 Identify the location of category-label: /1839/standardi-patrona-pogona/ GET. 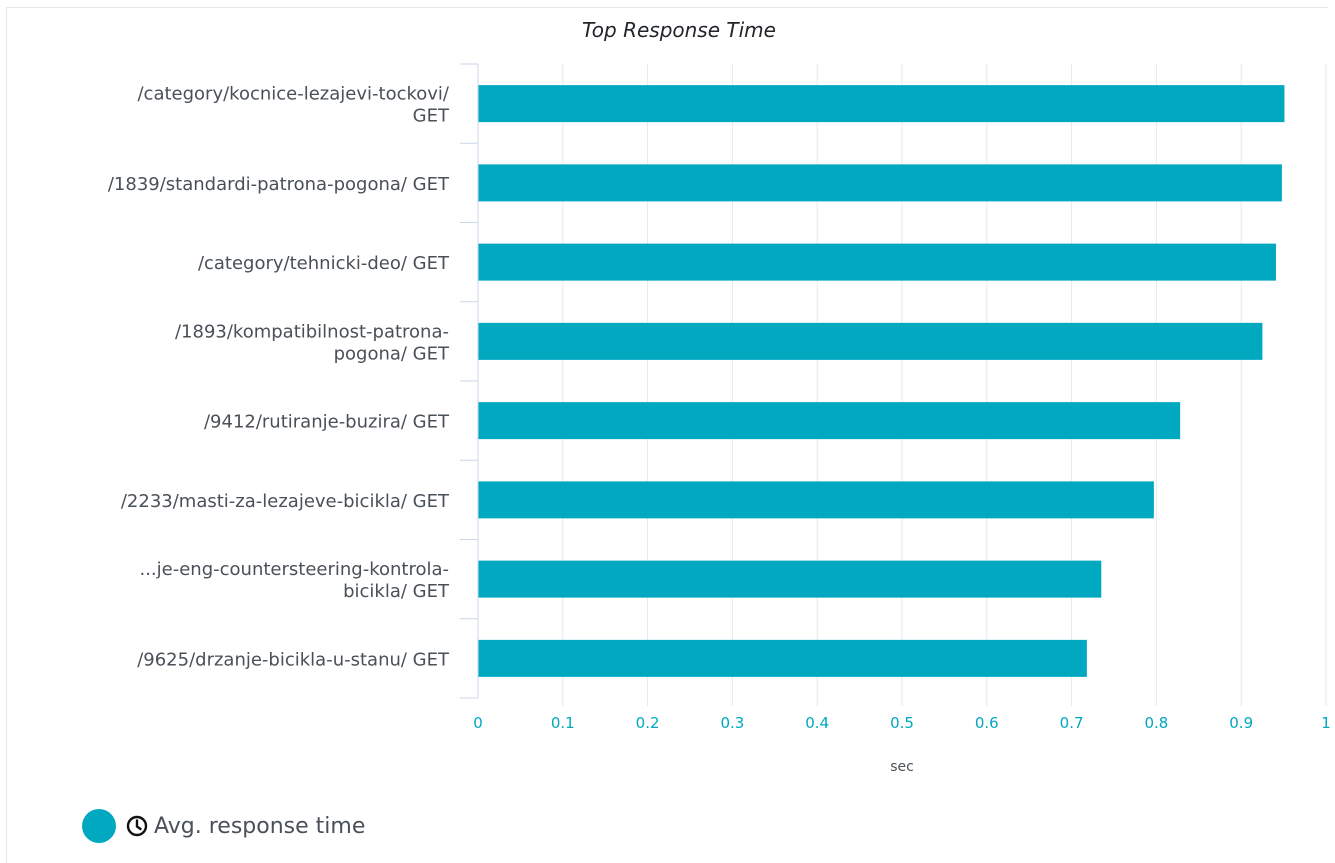
(279, 184).